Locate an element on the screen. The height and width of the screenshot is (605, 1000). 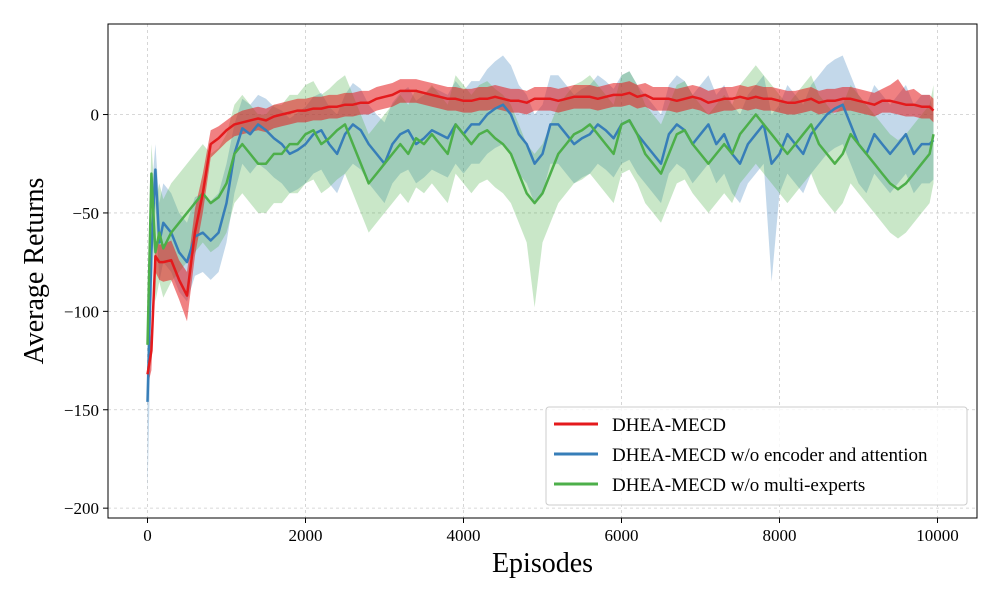
y-tick-label: −150 is located at coordinates (81, 410).